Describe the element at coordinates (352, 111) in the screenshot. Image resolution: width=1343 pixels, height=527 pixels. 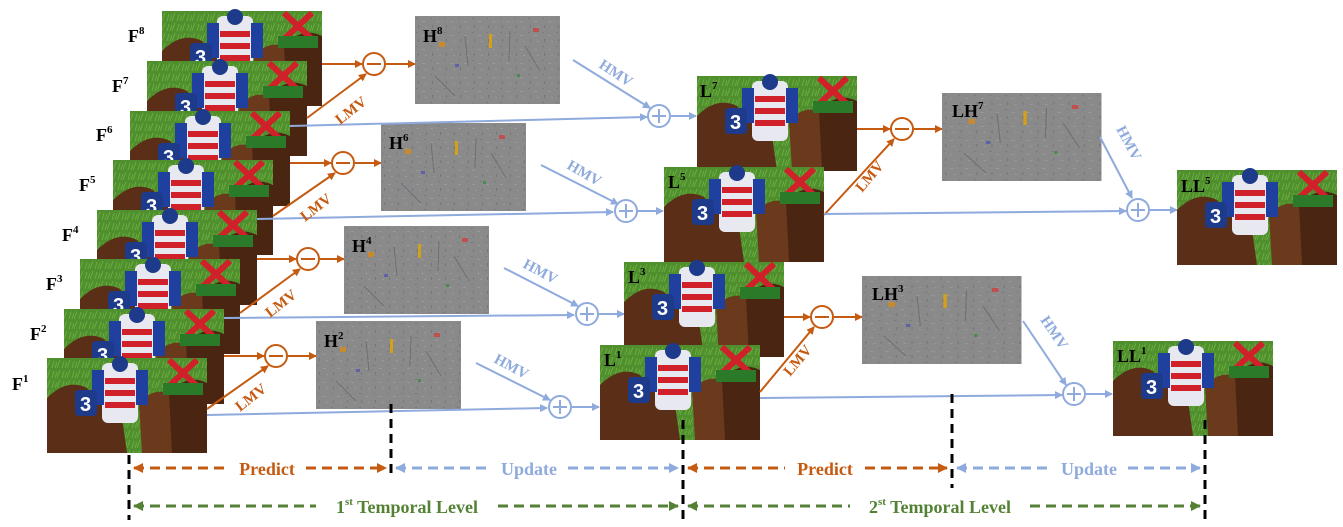
I see `lmv-label: LMV` at that location.